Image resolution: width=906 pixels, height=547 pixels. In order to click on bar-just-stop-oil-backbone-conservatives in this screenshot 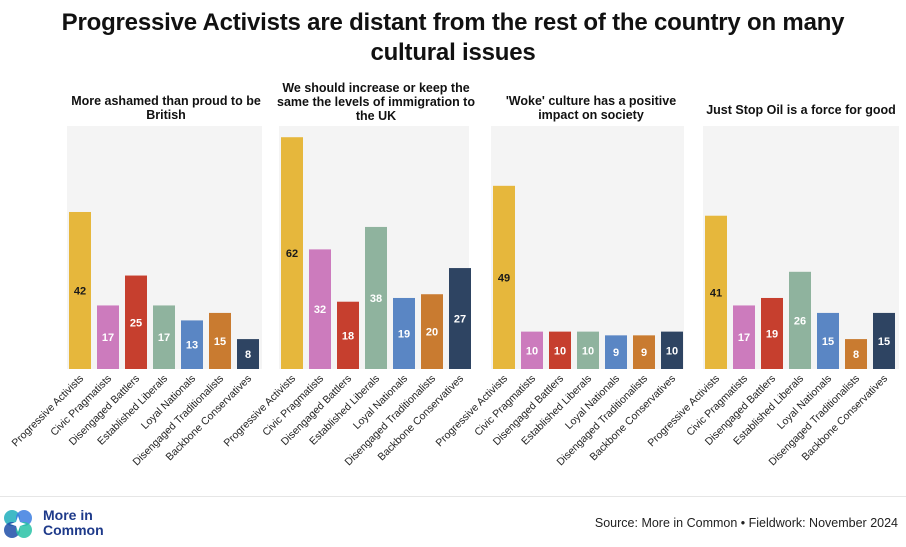, I will do `click(884, 340)`.